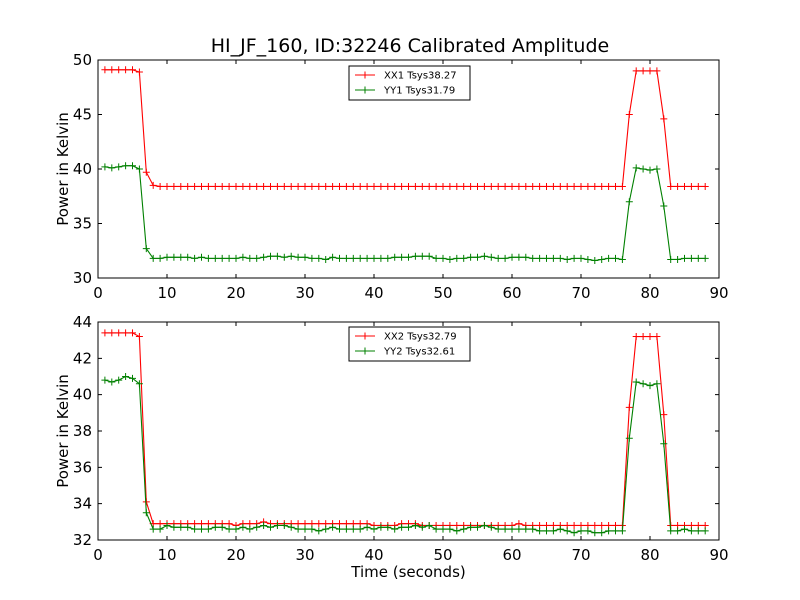  What do you see at coordinates (82, 115) in the screenshot?
I see `y-tick-label: 45` at bounding box center [82, 115].